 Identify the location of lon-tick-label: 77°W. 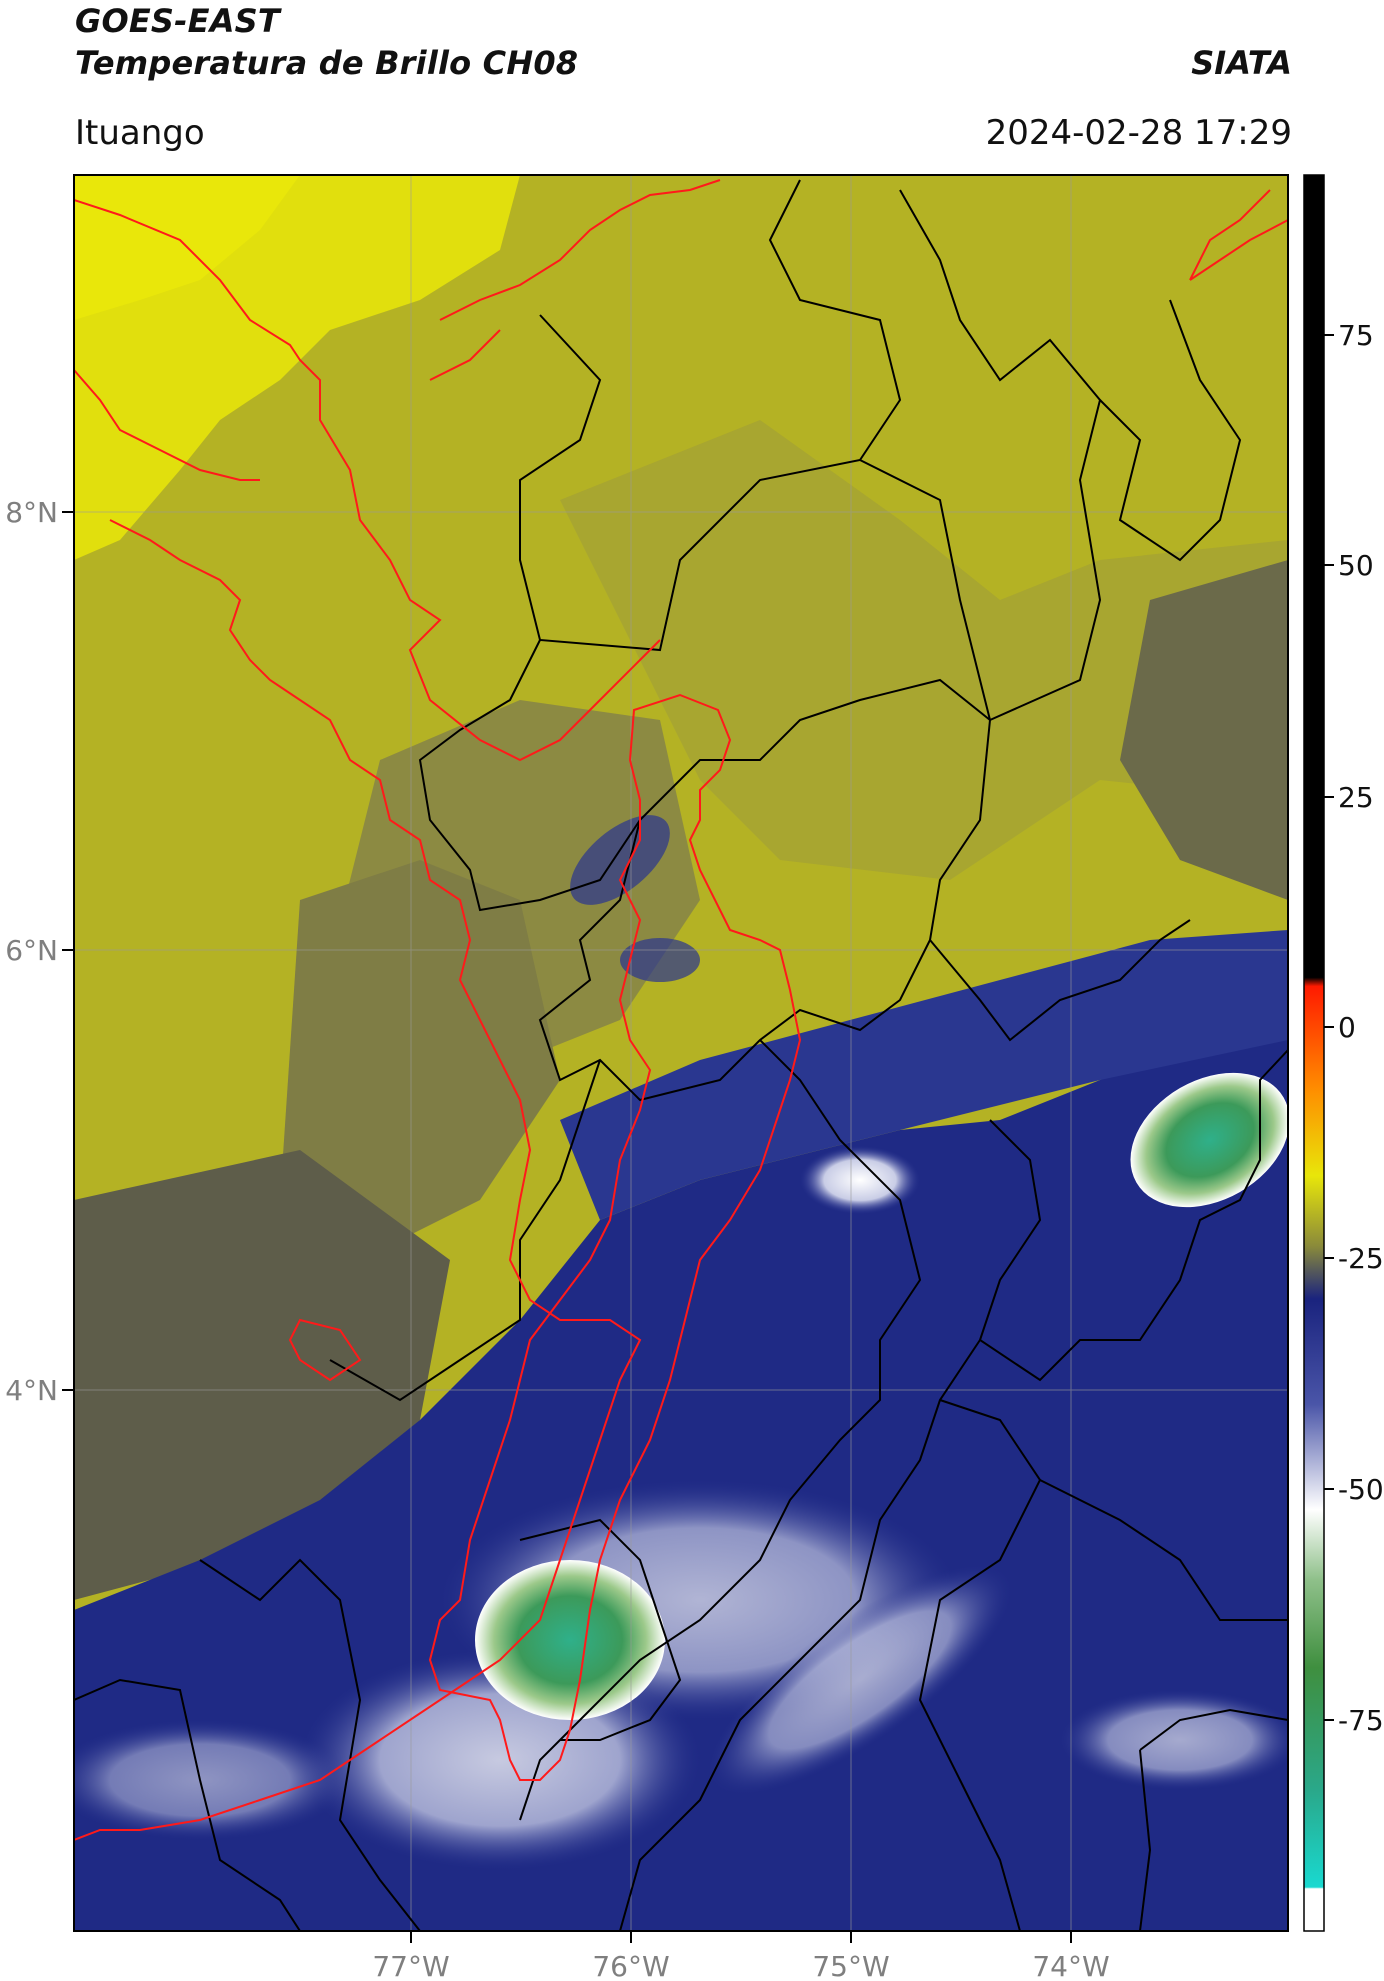
(410, 1965).